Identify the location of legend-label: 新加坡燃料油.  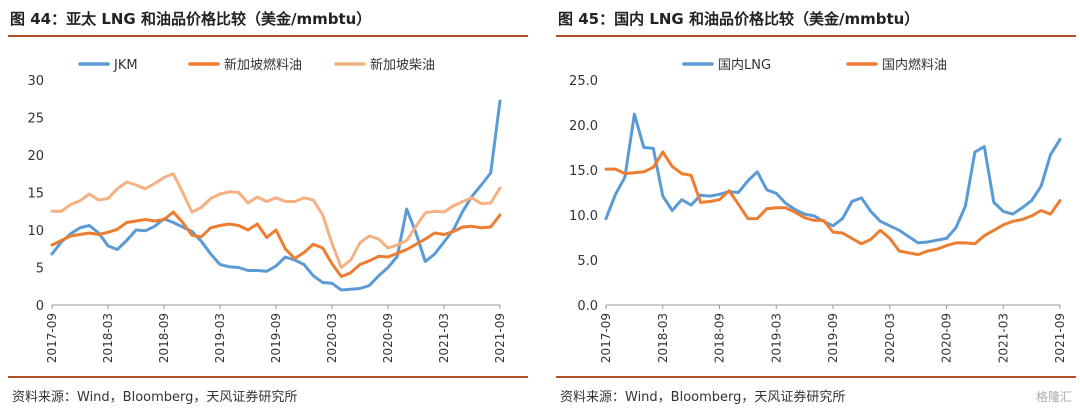
(263, 65).